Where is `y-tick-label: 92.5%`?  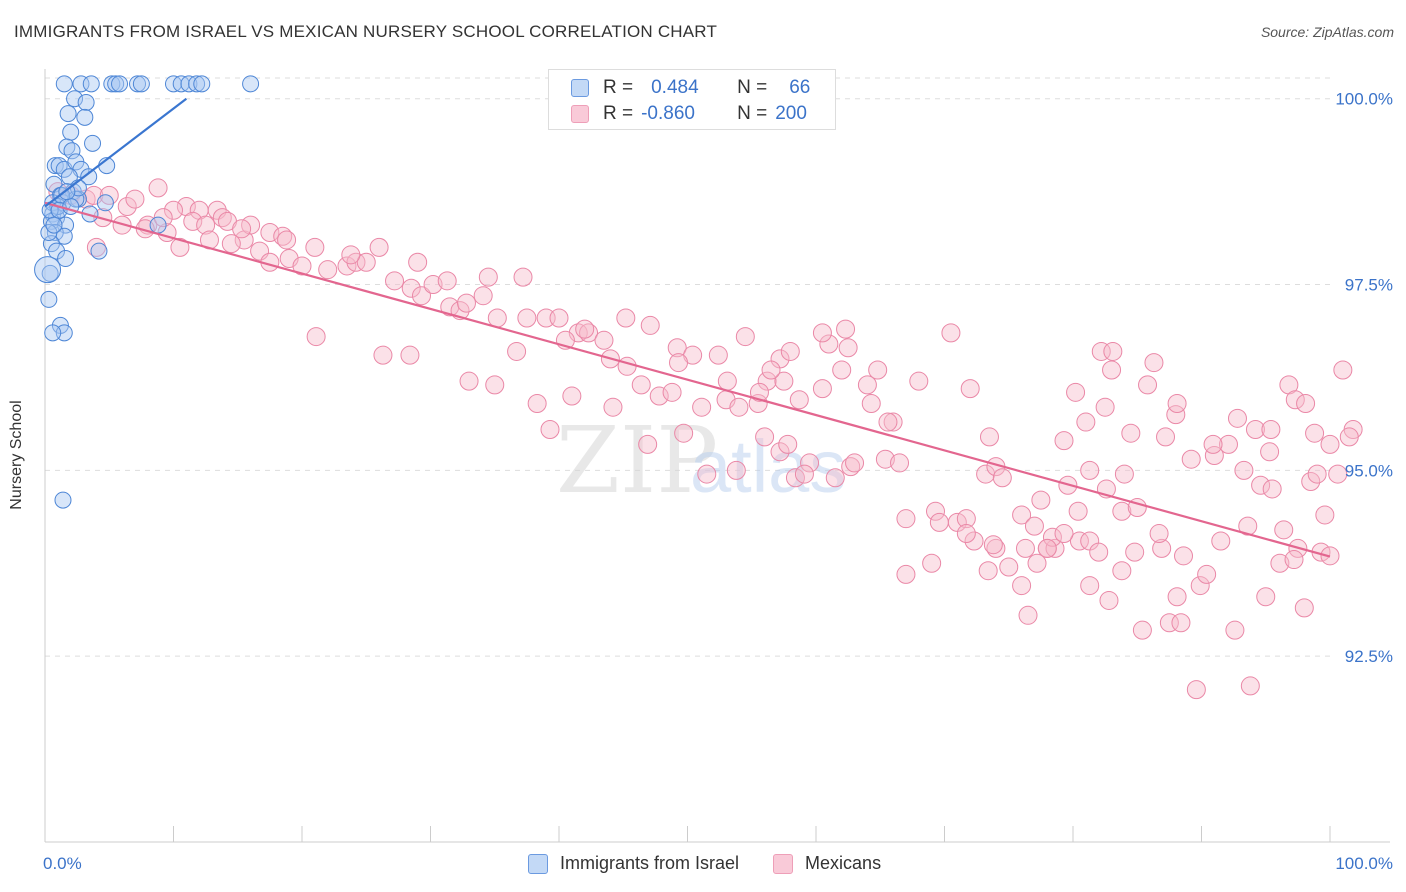
y-tick-label: 92.5% is located at coordinates (1369, 656).